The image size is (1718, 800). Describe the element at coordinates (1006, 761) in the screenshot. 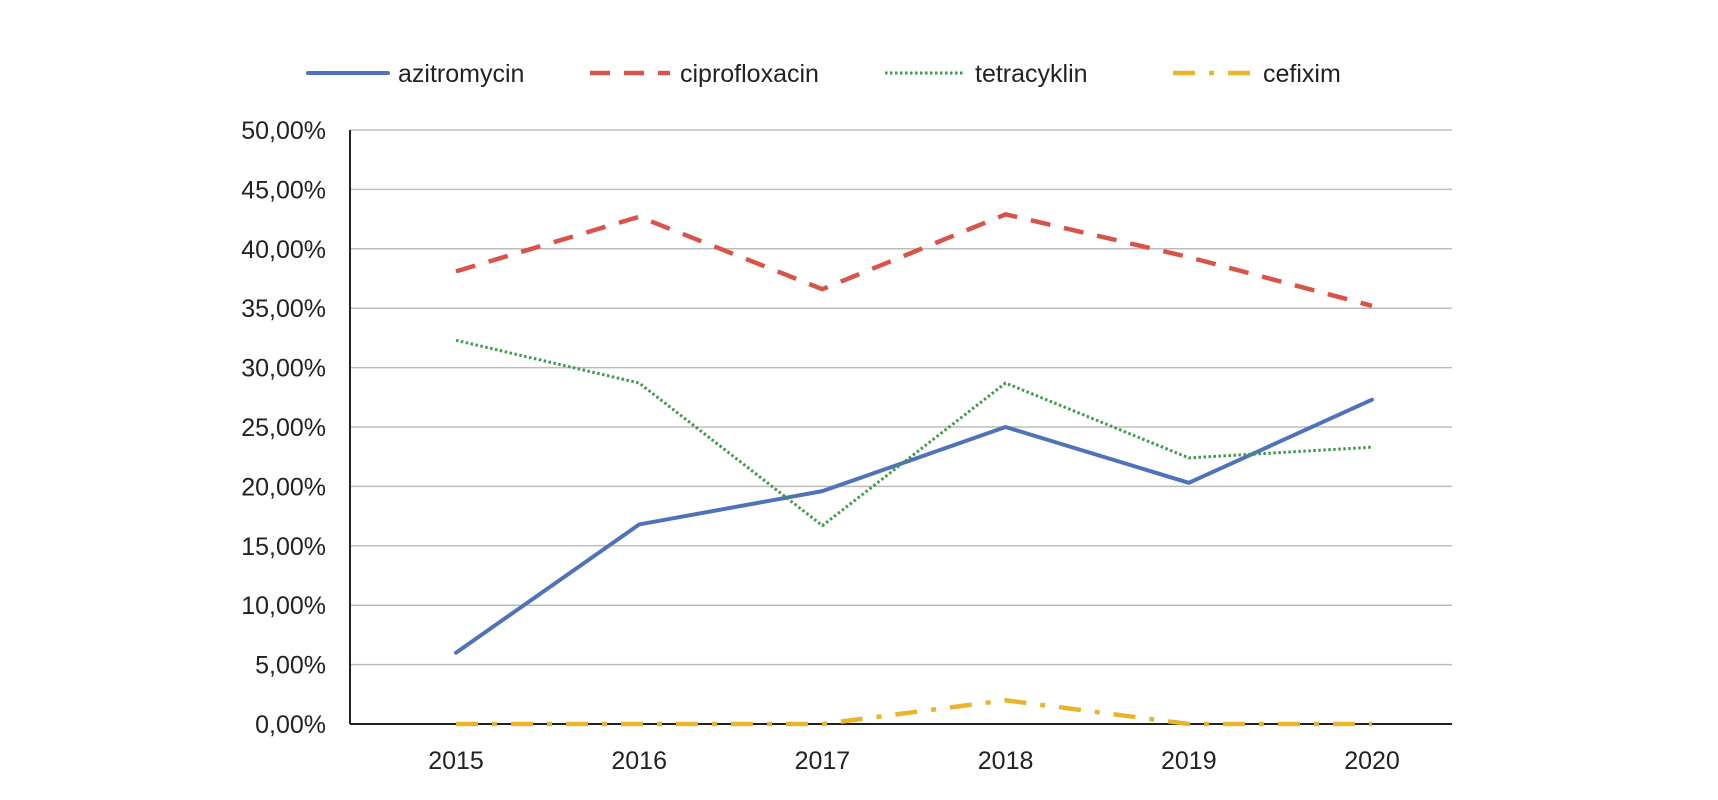

I see `x-tick-label: 2018` at that location.